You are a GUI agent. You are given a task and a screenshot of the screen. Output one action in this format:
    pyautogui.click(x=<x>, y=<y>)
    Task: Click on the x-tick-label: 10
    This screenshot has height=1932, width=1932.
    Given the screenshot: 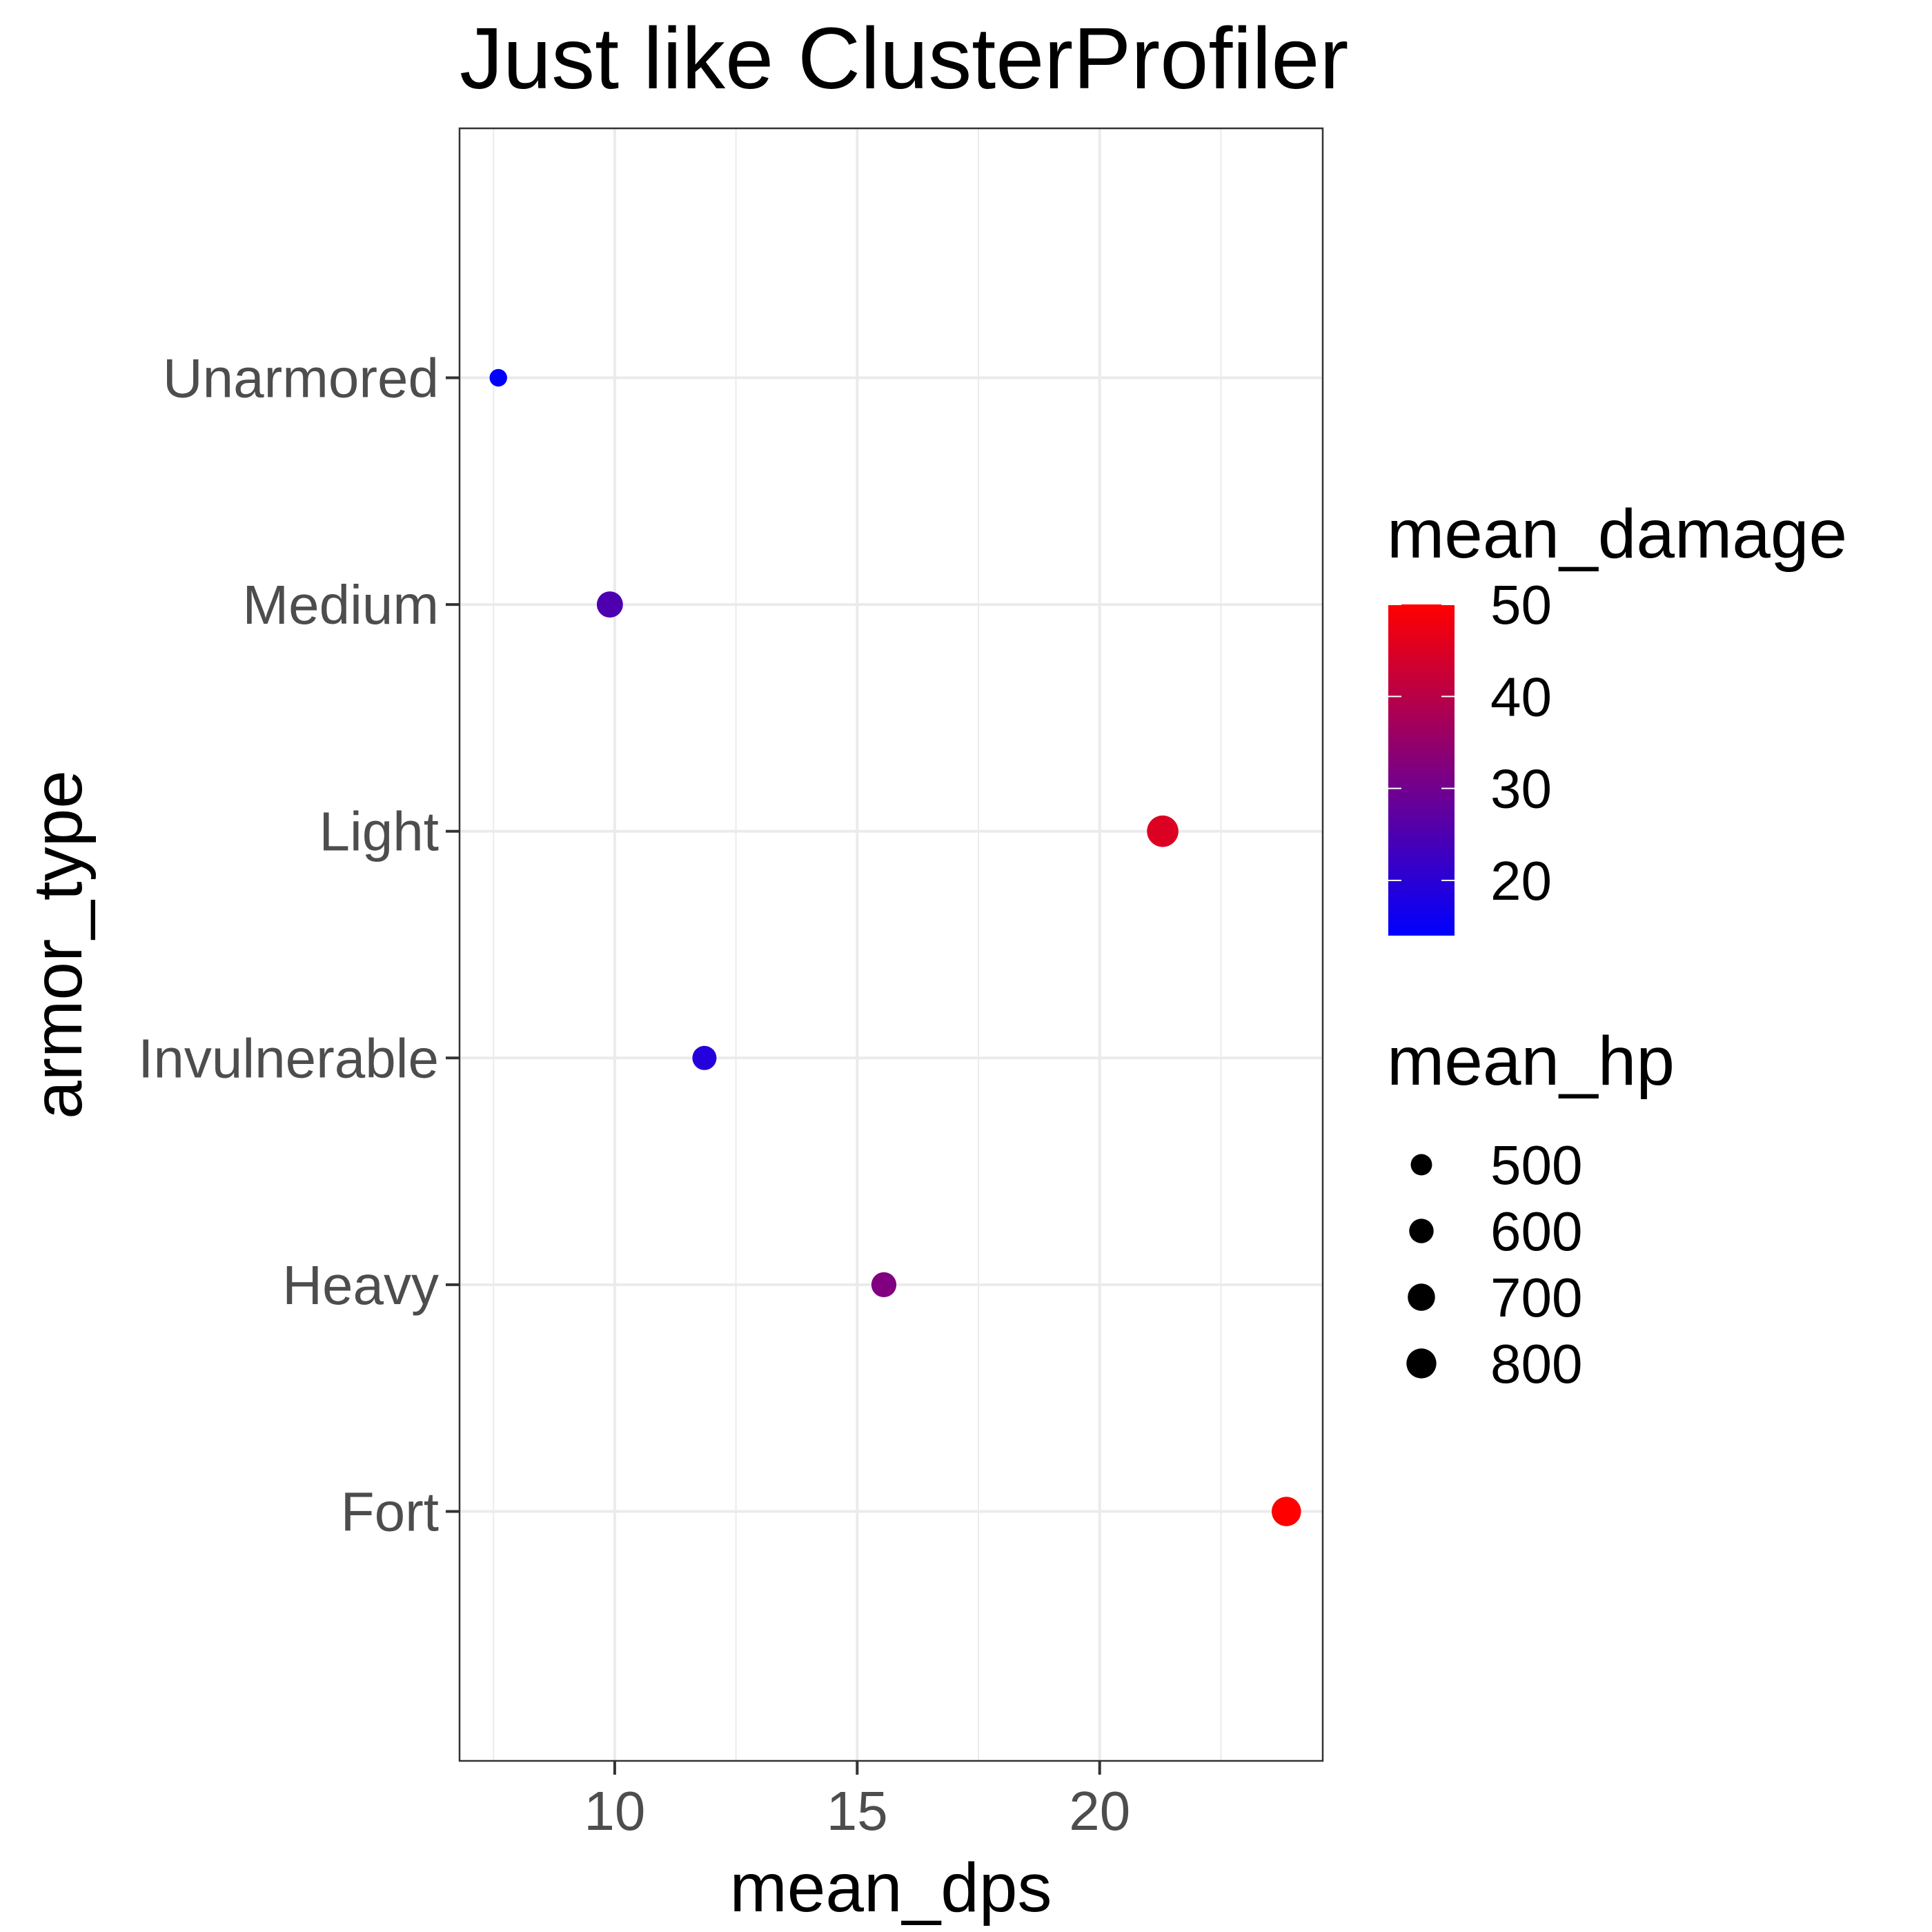 What is the action you would take?
    pyautogui.click(x=614, y=1811)
    